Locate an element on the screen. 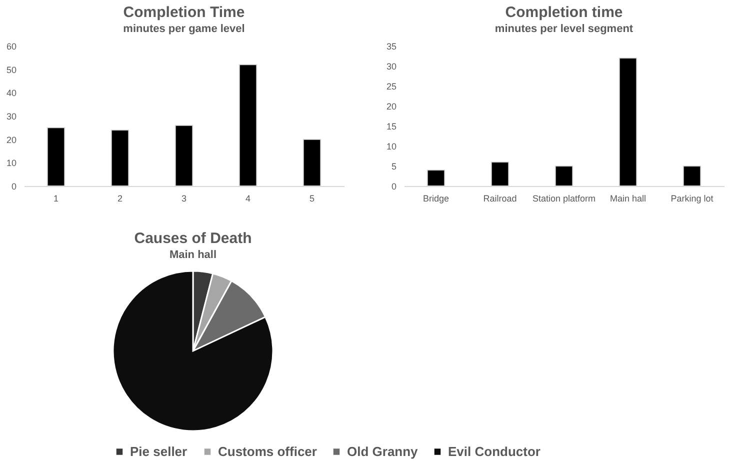 This screenshot has width=753, height=466. y-tick-label: 25 is located at coordinates (391, 87).